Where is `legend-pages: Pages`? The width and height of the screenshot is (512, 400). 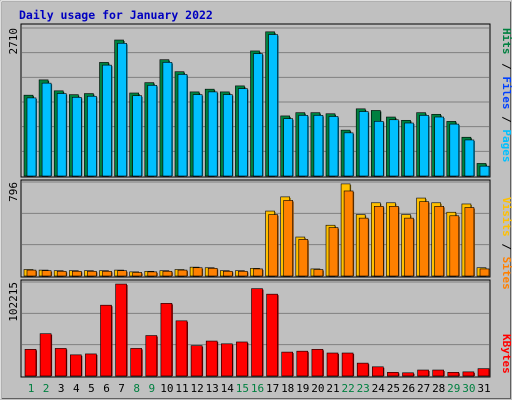 legend-pages: Pages is located at coordinates (506, 145).